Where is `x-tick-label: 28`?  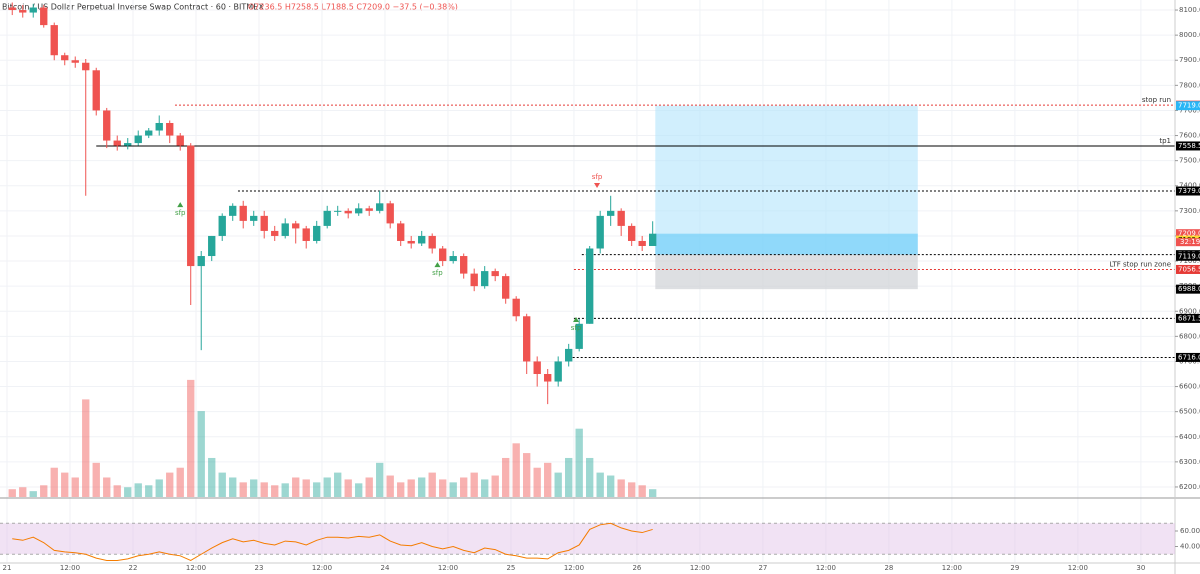 x-tick-label: 28 is located at coordinates (888, 568).